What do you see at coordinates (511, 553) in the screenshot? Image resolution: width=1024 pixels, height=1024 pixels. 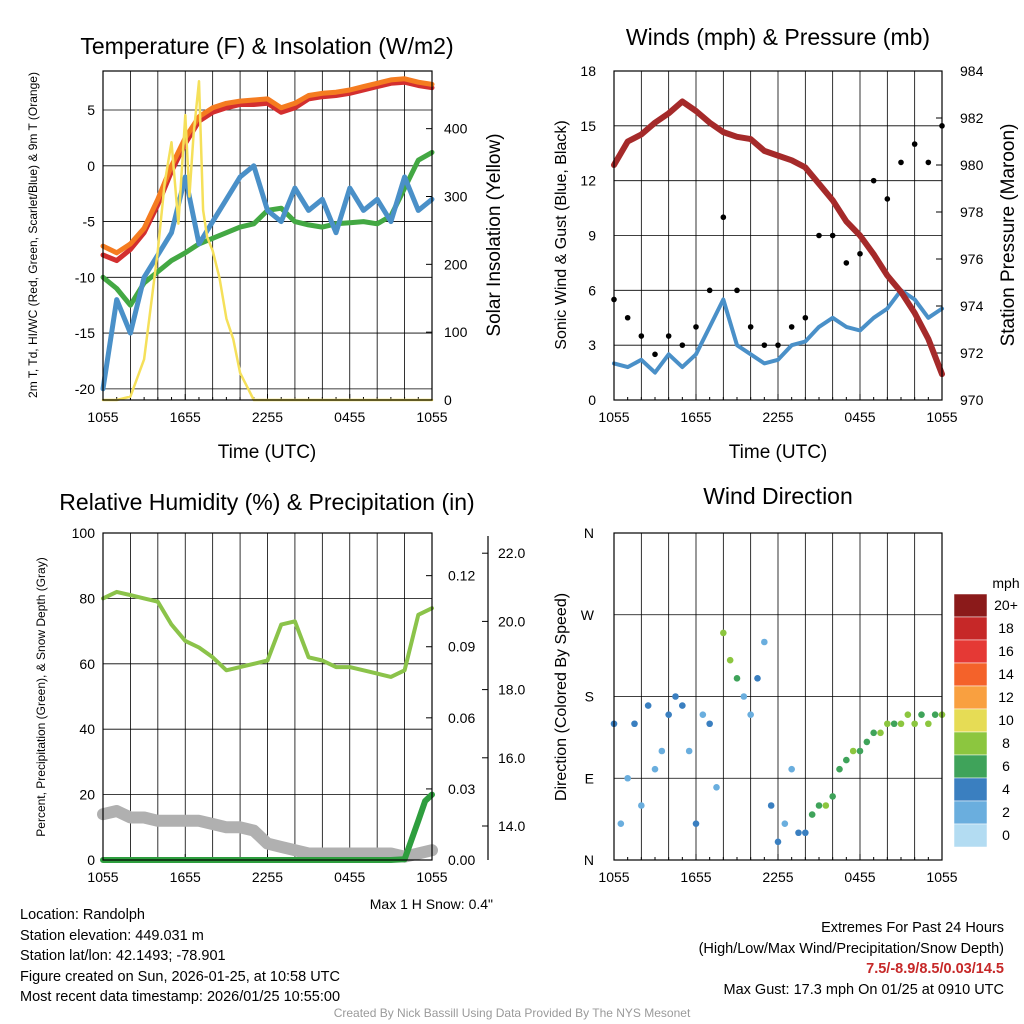 I see `rh-snow-tick-label: 22.0` at bounding box center [511, 553].